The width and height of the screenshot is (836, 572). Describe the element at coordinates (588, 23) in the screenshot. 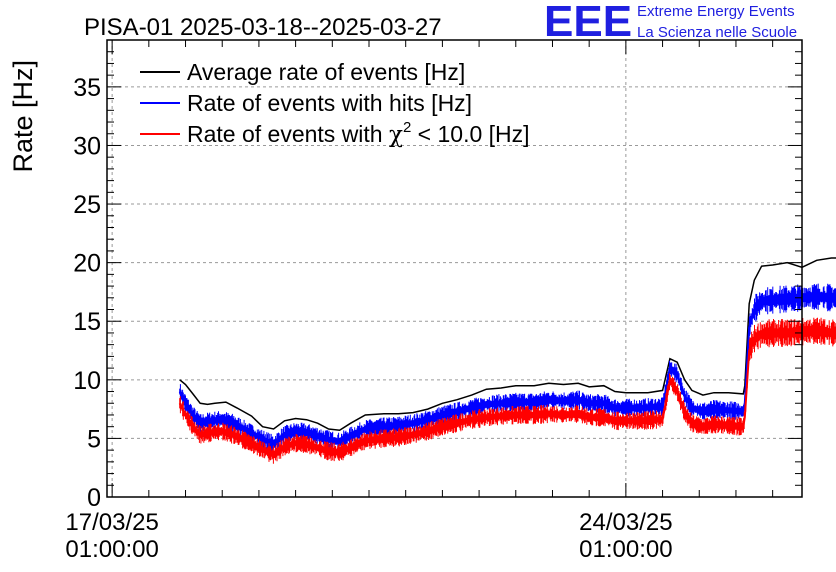

I see `eee-logo: EEE` at that location.